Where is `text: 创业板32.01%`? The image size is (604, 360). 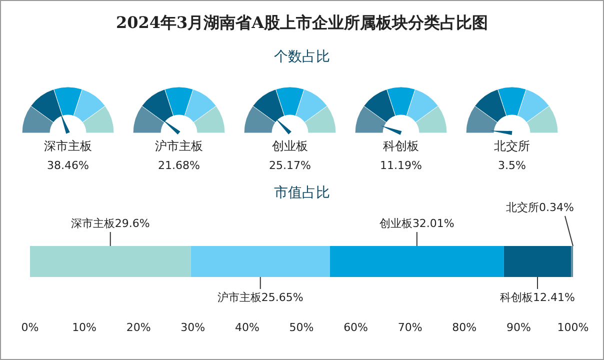 text: 创业板32.01% is located at coordinates (416, 223).